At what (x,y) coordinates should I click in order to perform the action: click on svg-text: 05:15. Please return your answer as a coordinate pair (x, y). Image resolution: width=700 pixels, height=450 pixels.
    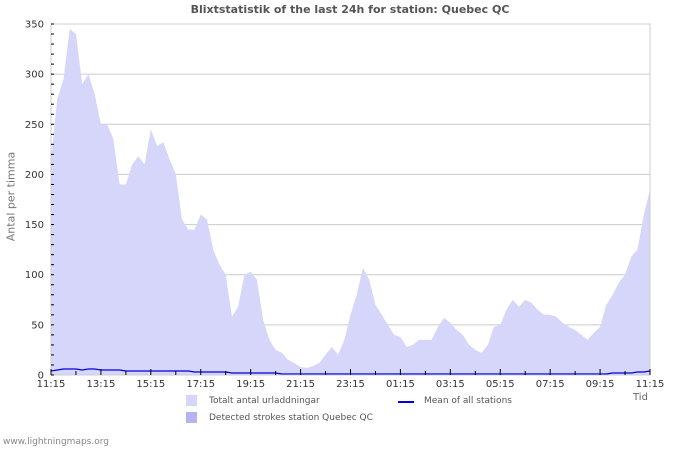
    Looking at the image, I should click on (500, 384).